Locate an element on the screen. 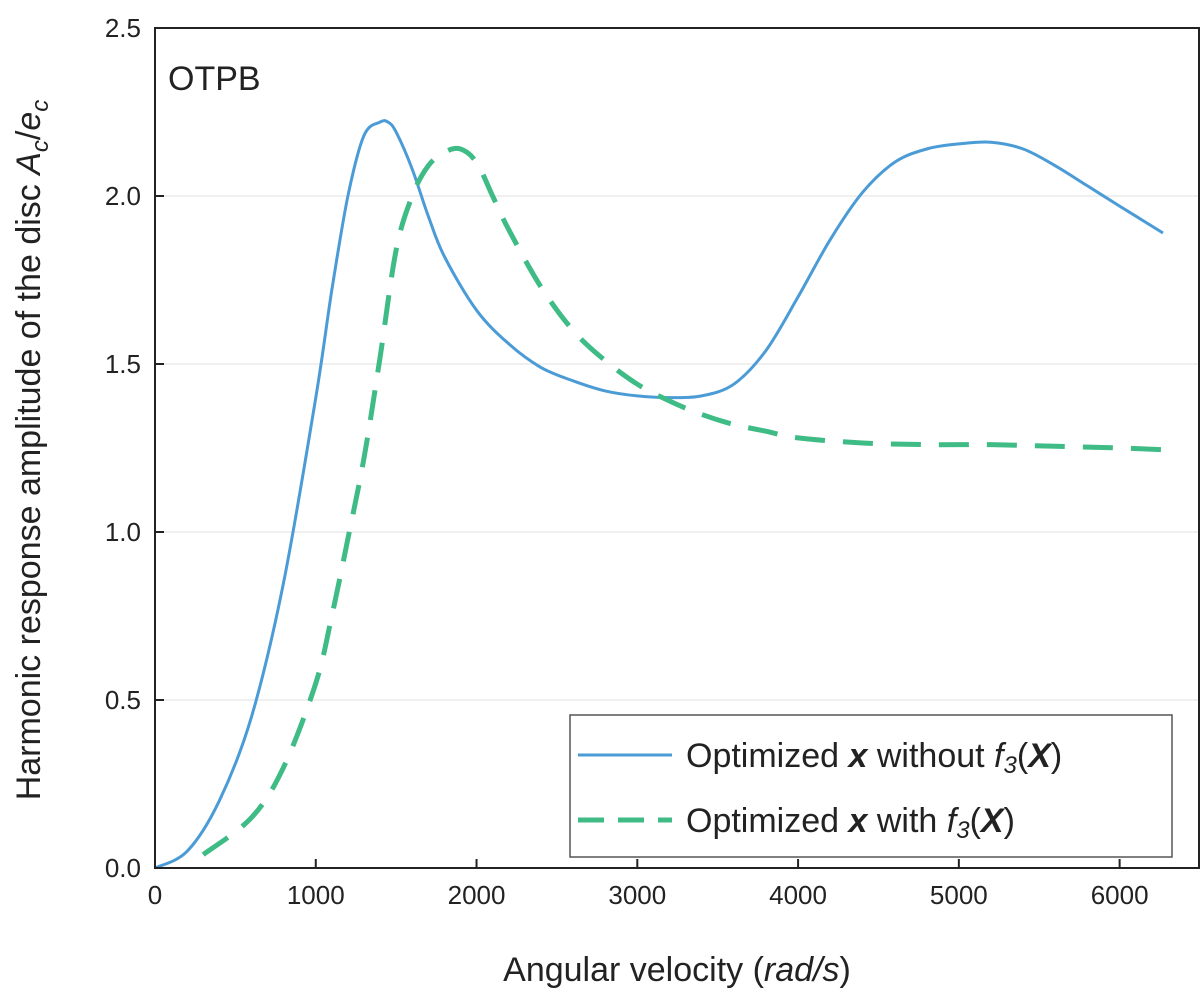 The height and width of the screenshot is (992, 1200). x-tick-label: 6000 is located at coordinates (1120, 895).